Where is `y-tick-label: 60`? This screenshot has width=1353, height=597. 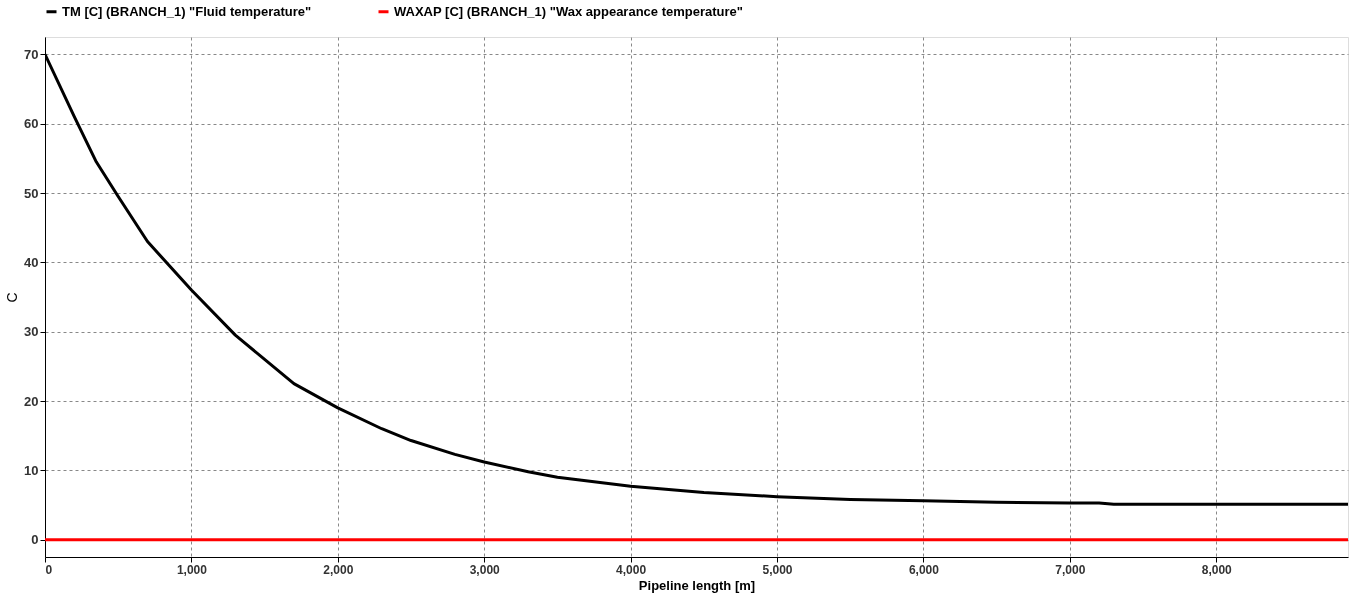
y-tick-label: 60 is located at coordinates (31, 124).